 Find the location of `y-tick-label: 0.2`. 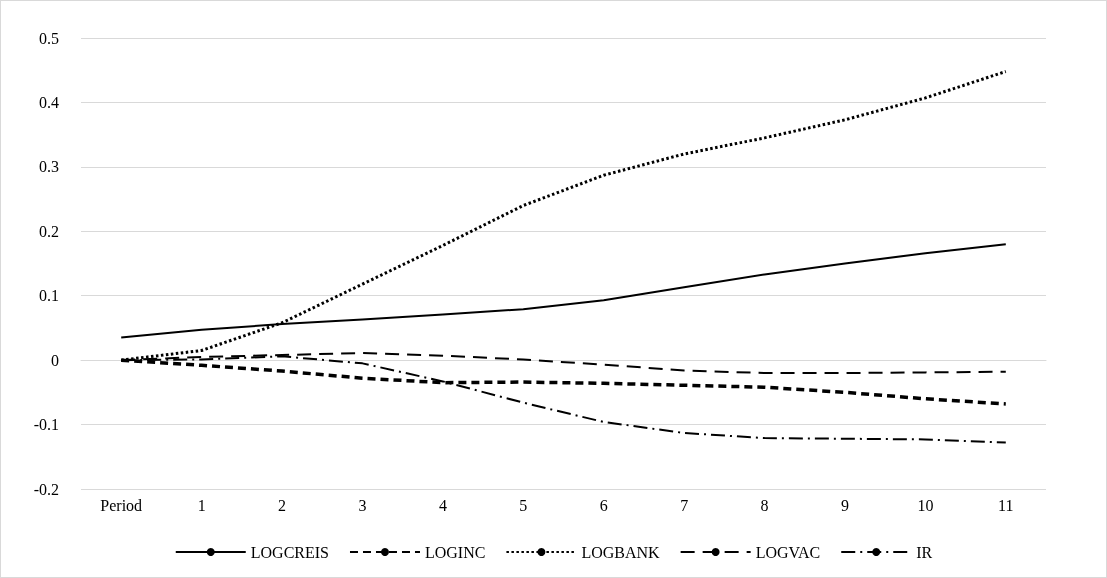

y-tick-label: 0.2 is located at coordinates (49, 231).